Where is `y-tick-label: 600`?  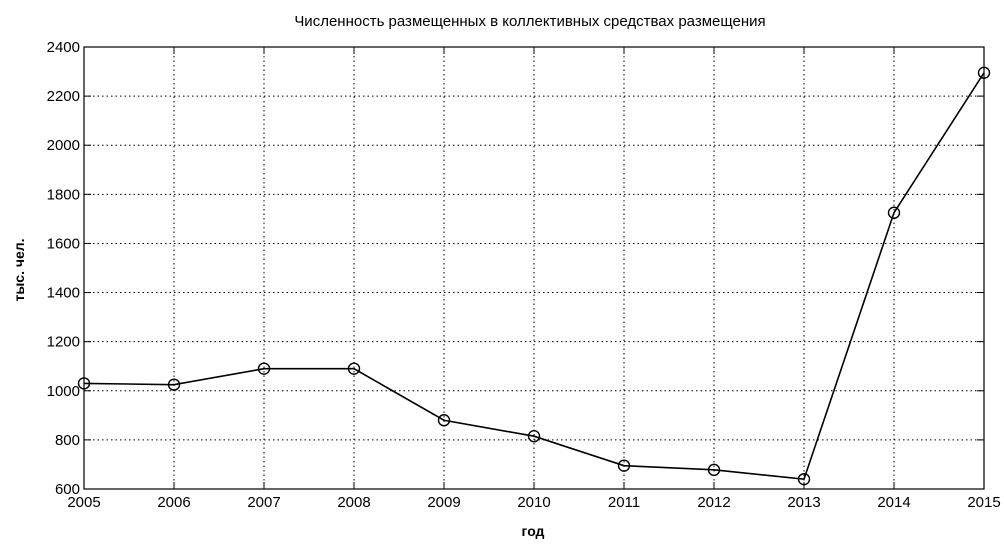
y-tick-label: 600 is located at coordinates (67, 489).